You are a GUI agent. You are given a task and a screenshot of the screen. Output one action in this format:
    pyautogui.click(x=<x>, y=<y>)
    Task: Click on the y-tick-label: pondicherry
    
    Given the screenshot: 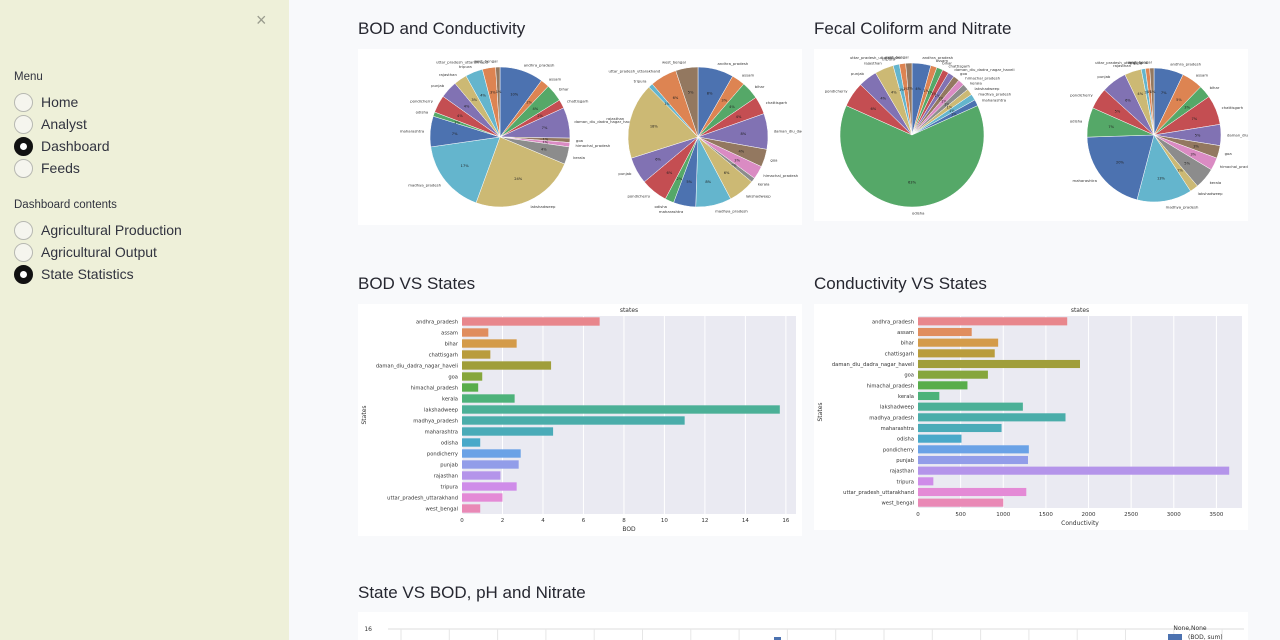 What is the action you would take?
    pyautogui.click(x=898, y=450)
    